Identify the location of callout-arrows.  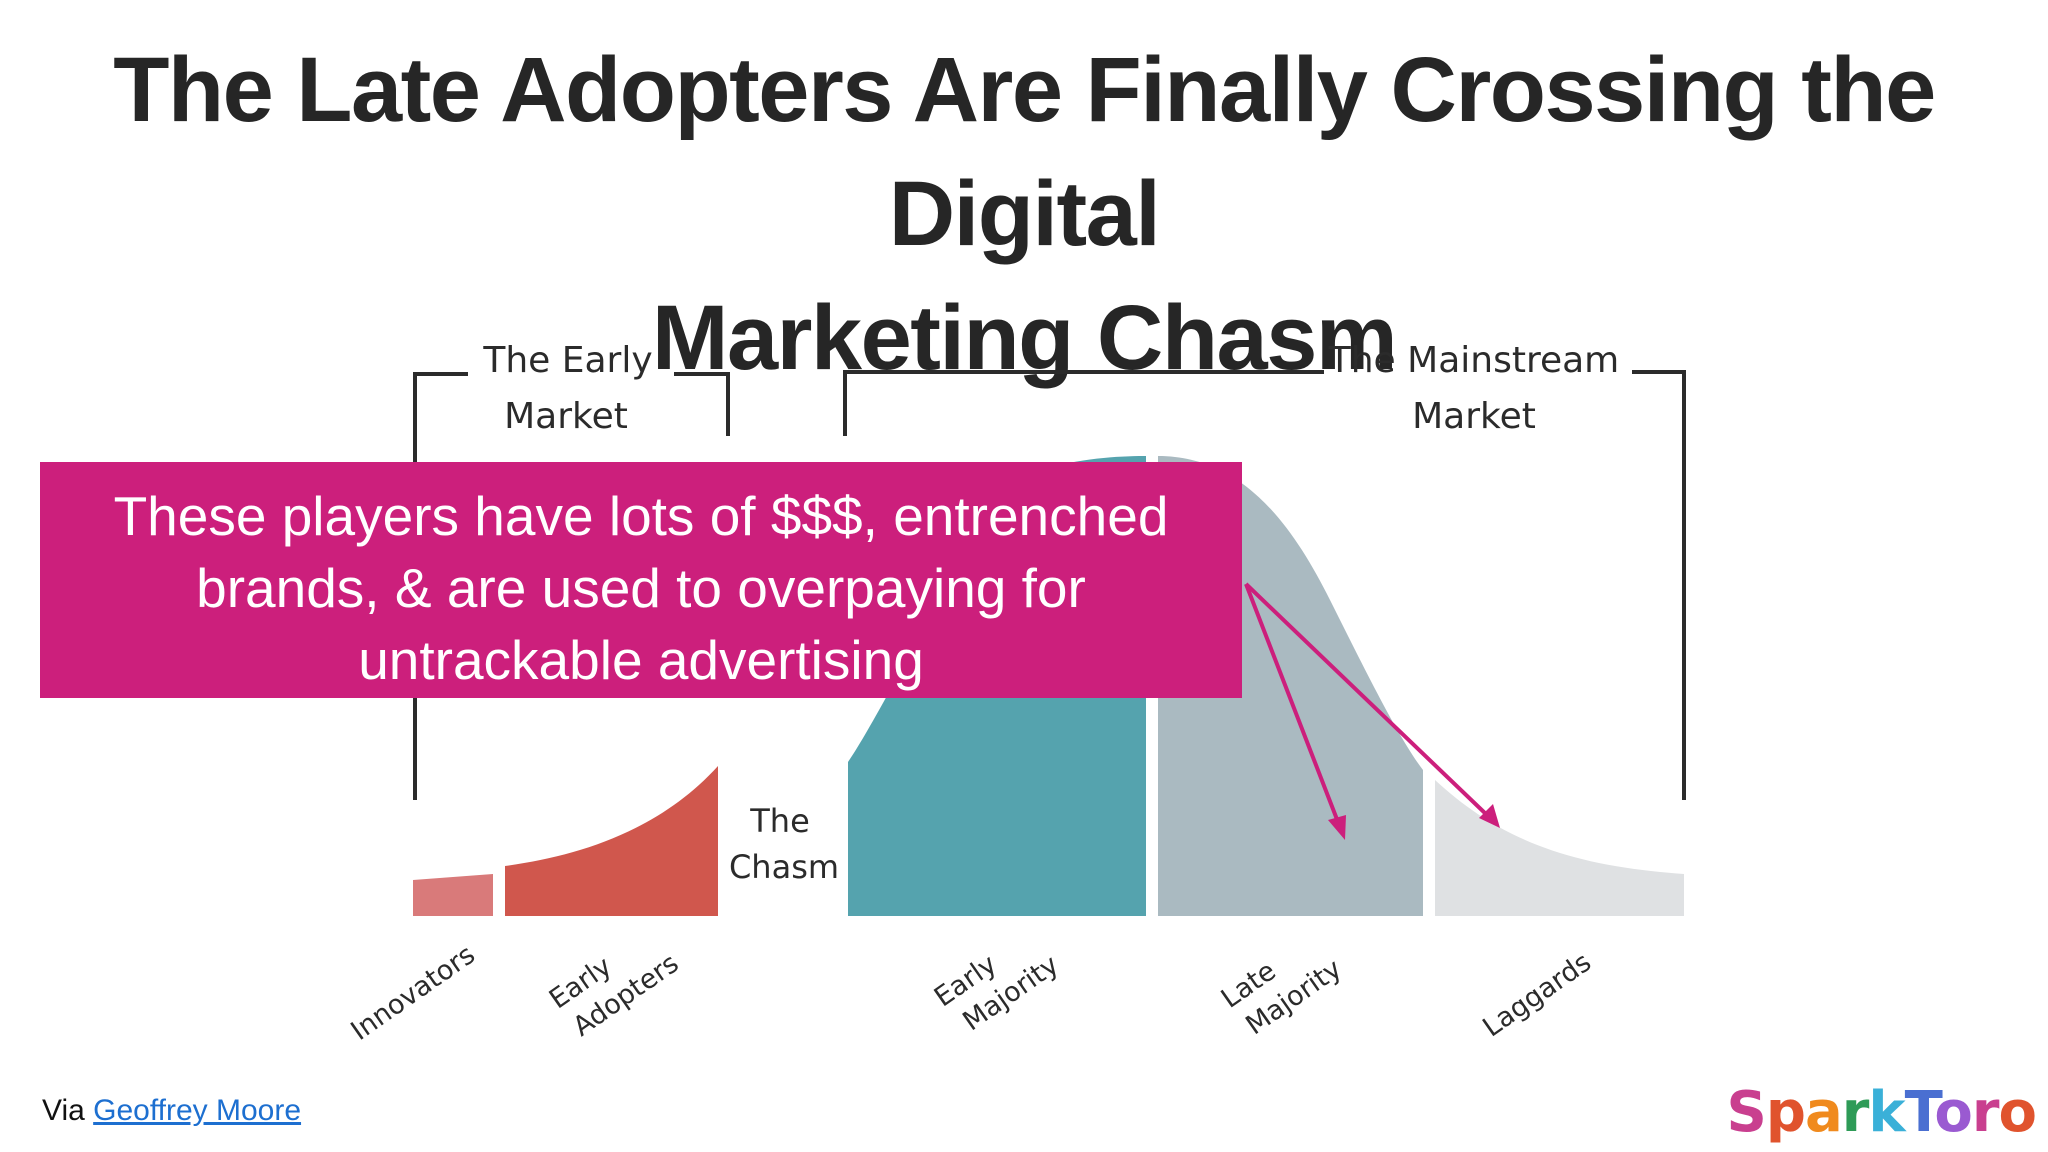
(1372, 711).